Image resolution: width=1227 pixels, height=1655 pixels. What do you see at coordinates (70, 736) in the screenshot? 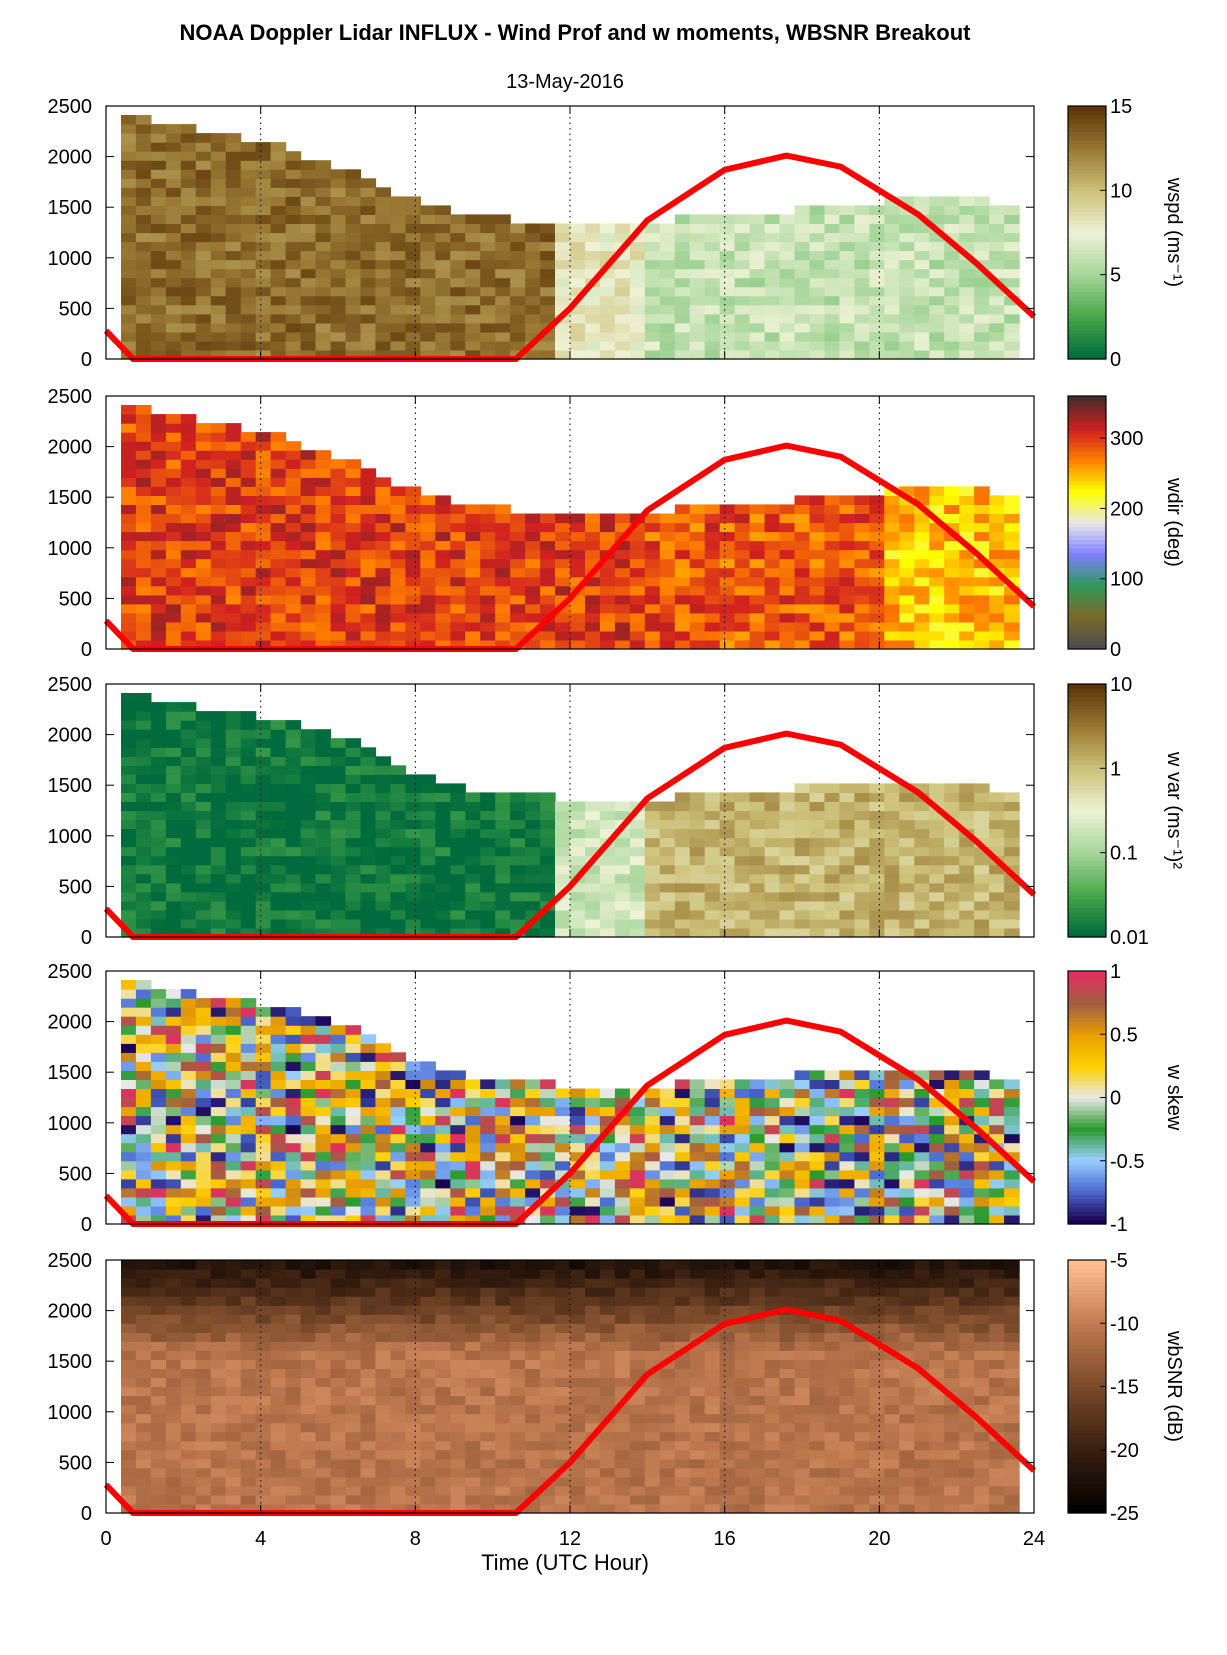
I see `y-tick-label: 2000` at bounding box center [70, 736].